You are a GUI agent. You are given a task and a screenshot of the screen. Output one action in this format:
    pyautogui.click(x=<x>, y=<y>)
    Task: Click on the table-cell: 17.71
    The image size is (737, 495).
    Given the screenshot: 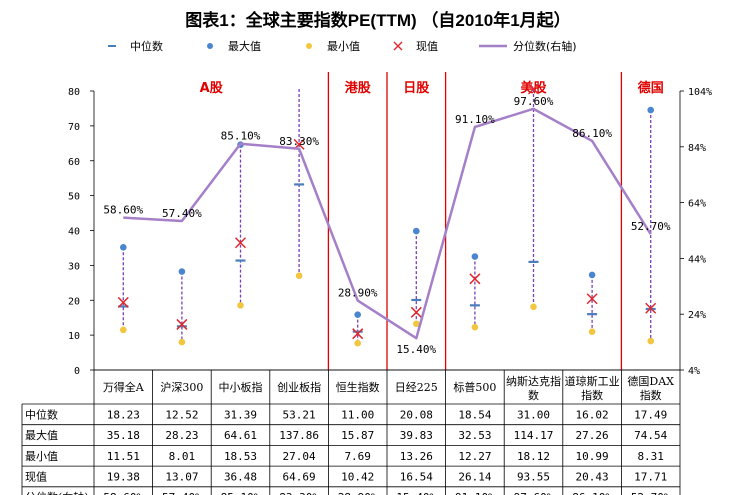 What is the action you would take?
    pyautogui.click(x=650, y=476)
    